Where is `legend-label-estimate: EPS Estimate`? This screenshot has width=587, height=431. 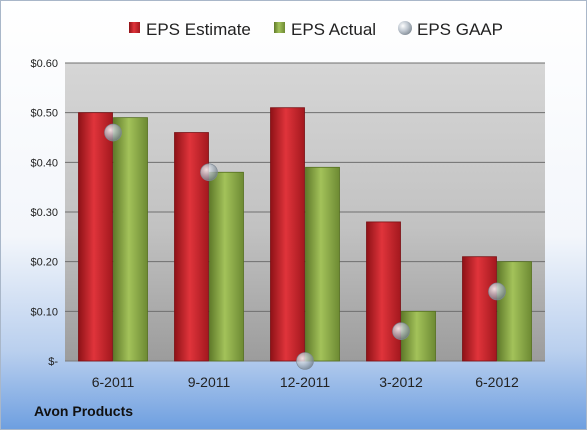 legend-label-estimate: EPS Estimate is located at coordinates (198, 29).